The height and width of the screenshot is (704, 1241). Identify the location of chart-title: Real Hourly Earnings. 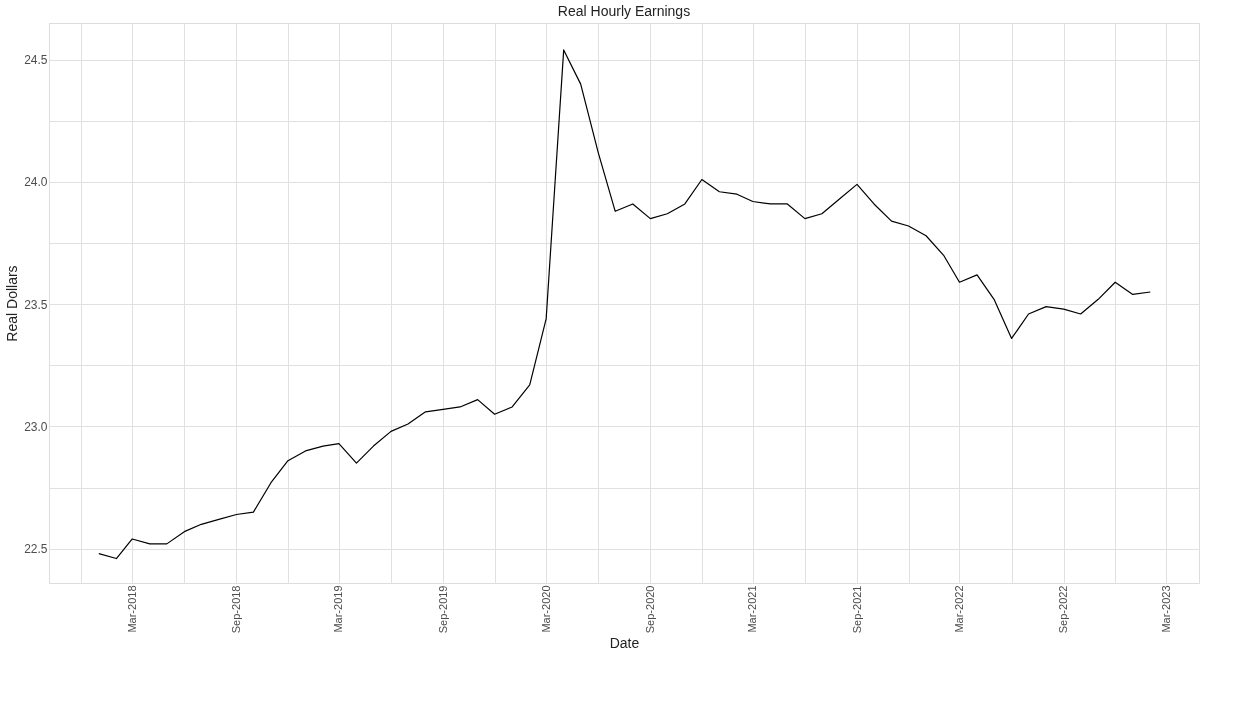
(624, 11).